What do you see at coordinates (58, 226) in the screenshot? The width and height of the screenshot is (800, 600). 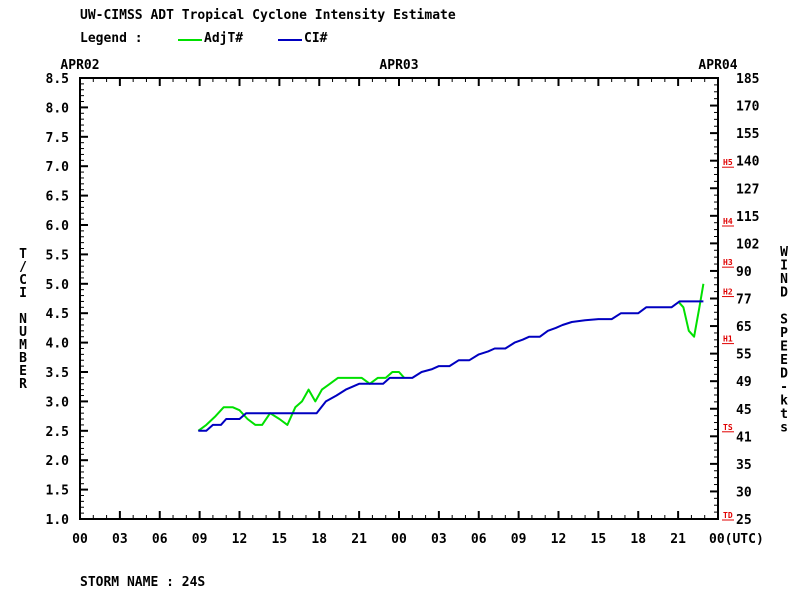 I see `y-tick-label: 6.0` at bounding box center [58, 226].